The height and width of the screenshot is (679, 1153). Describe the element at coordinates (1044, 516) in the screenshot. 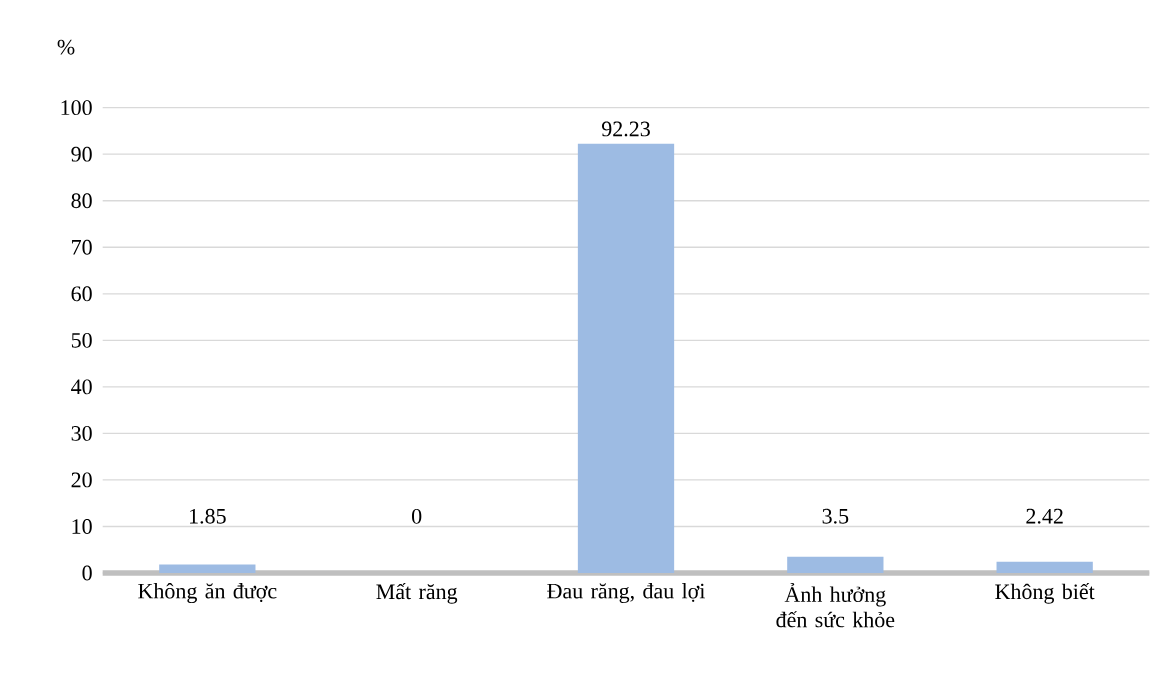

I see `data-label: 2.42` at that location.